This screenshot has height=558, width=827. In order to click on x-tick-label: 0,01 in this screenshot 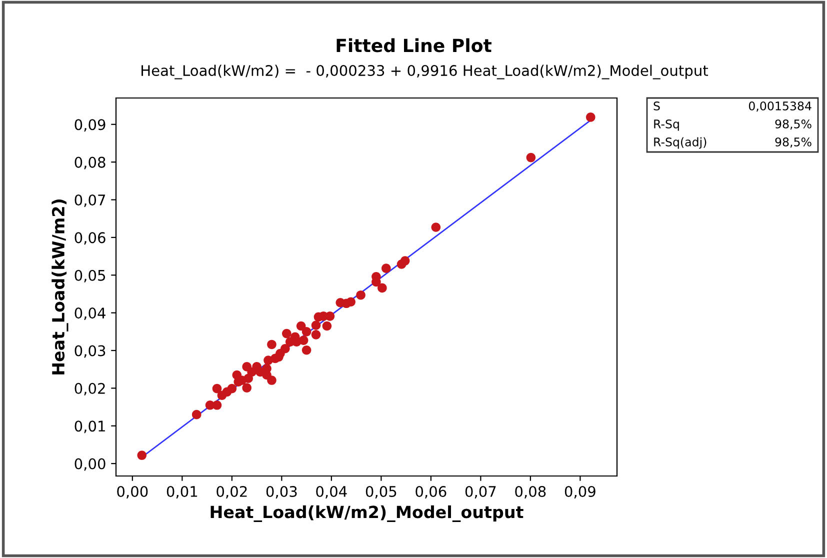, I will do `click(182, 492)`.